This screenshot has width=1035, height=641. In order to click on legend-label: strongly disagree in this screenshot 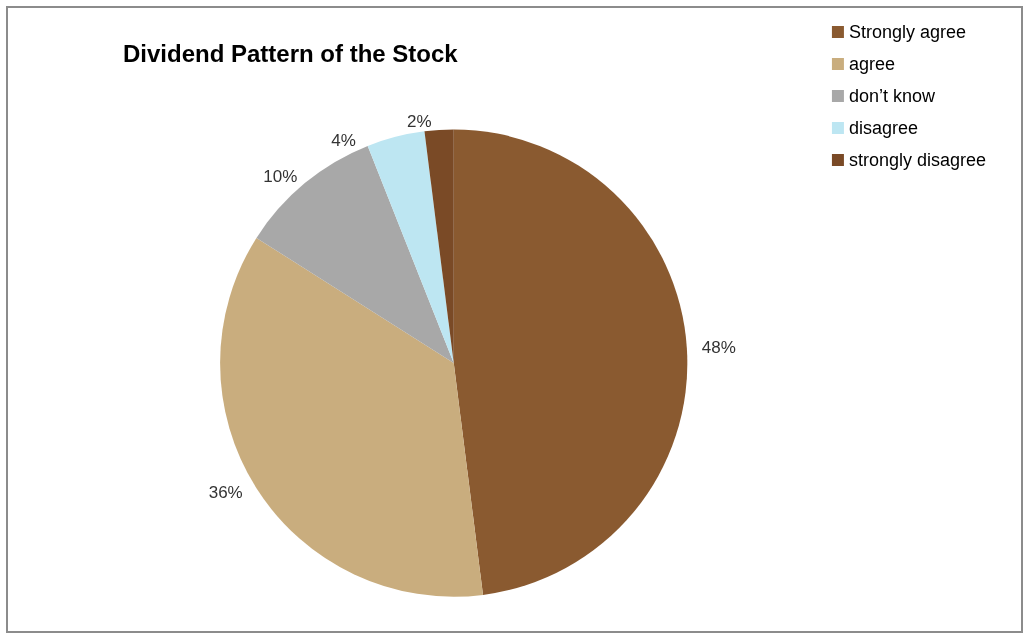, I will do `click(917, 160)`.